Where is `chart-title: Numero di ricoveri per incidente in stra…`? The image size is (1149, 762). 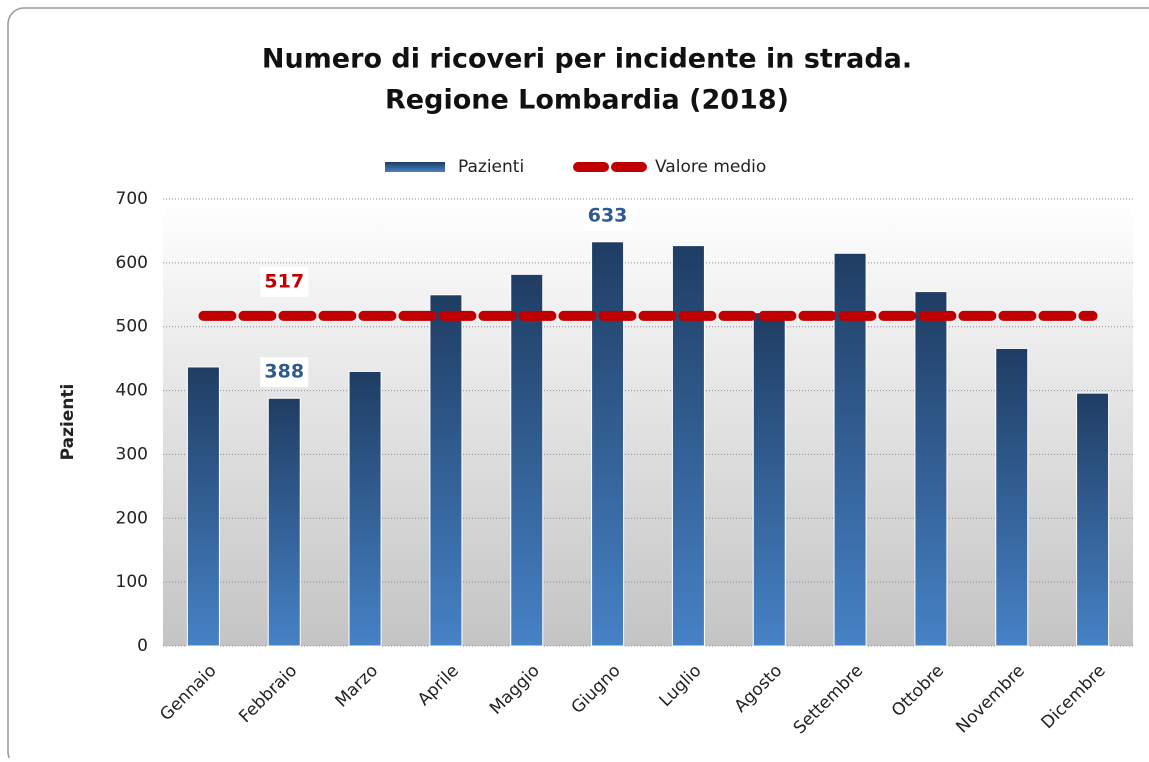
chart-title: Numero di ricoveri per incidente in stra… is located at coordinates (587, 59).